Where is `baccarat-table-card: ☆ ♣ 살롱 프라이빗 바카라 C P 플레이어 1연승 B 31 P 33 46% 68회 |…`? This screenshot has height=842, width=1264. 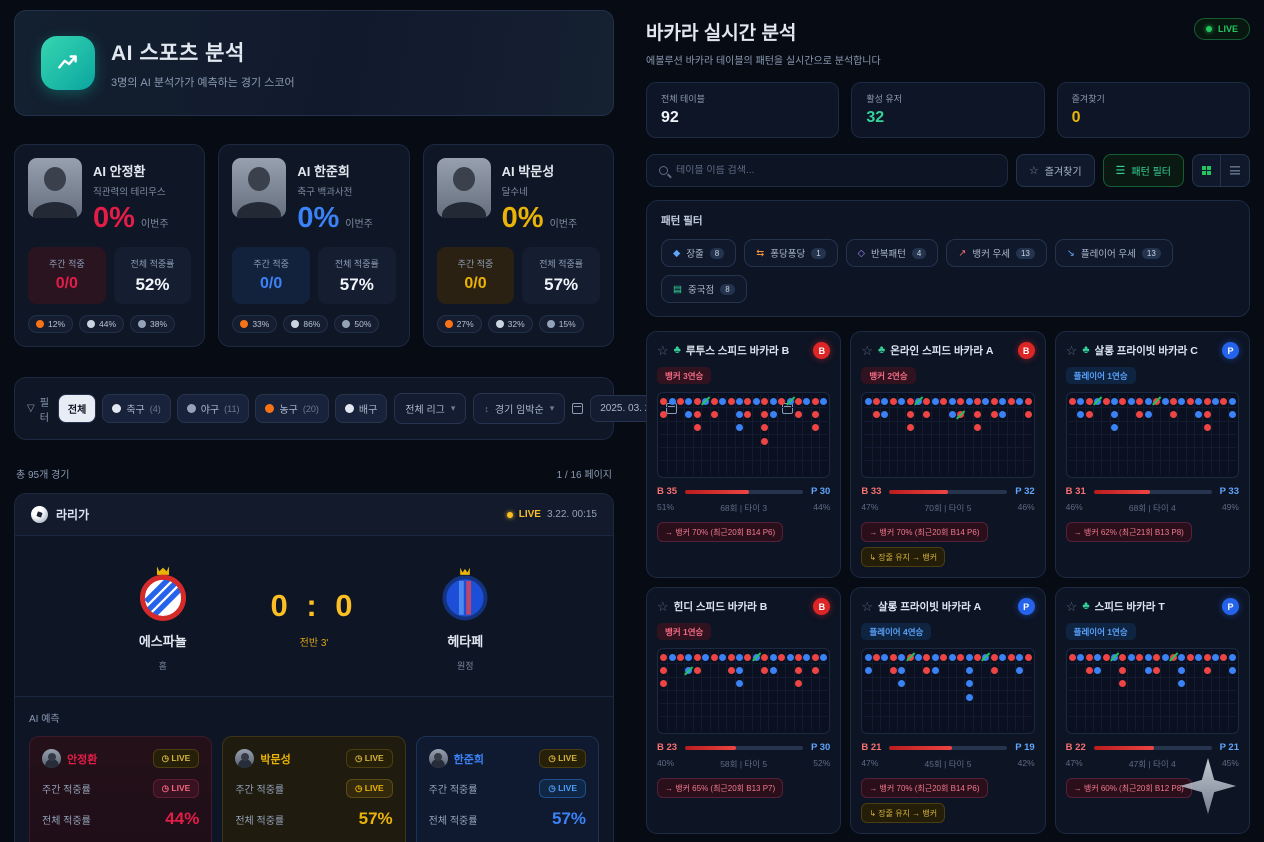
baccarat-table-card: ☆ ♣ 살롱 프라이빗 바카라 C P 플레이어 1연승 B 31 P 33 46% 68회 |… is located at coordinates (1152, 454).